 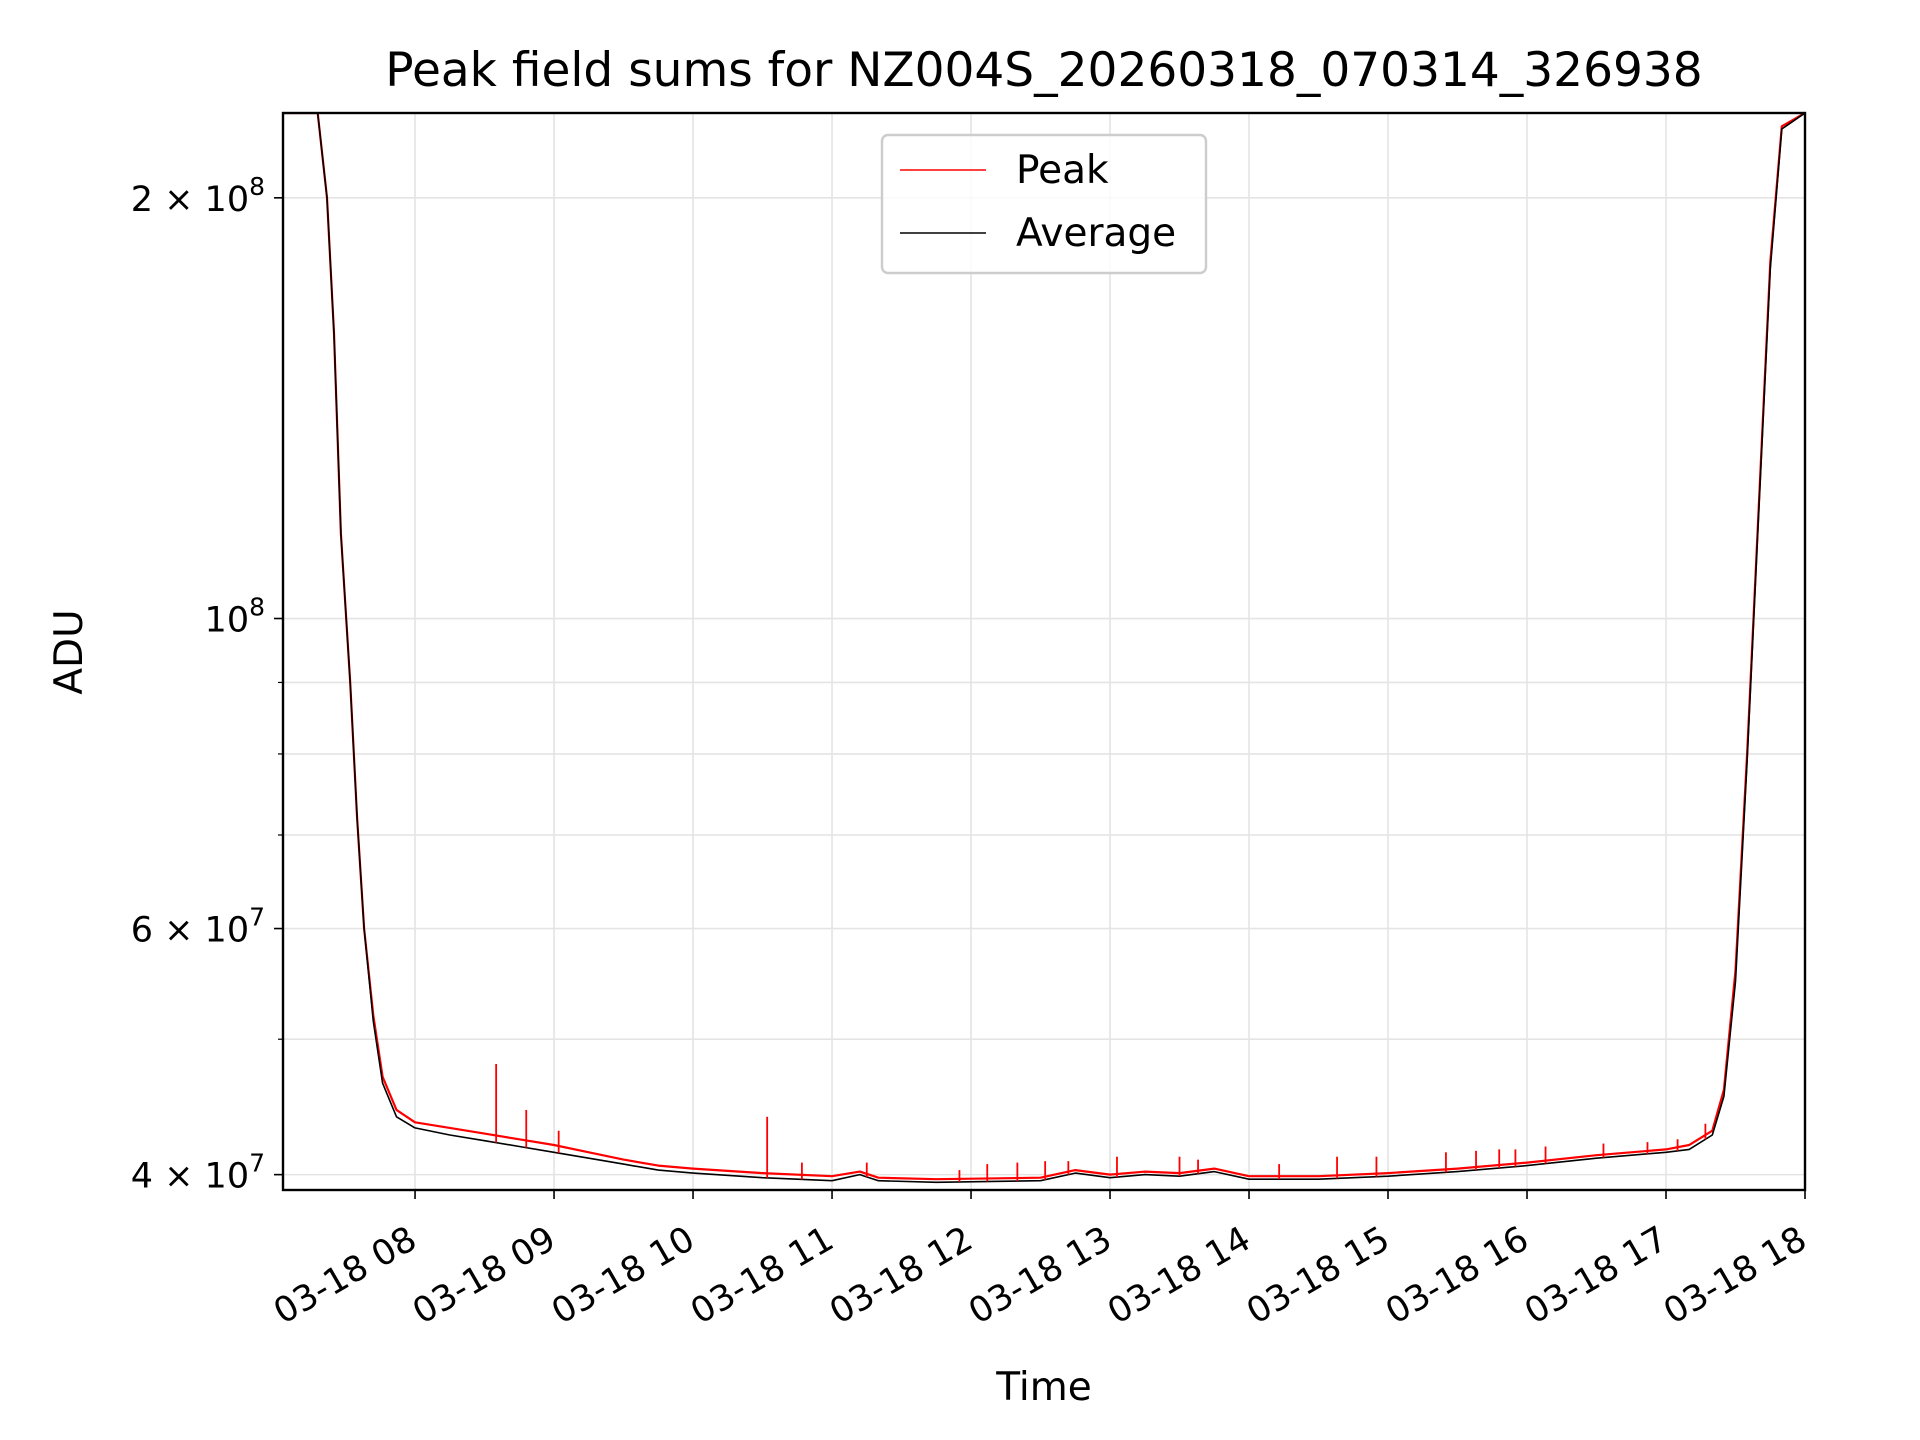 I want to click on x-axis-label: Time, so click(x=1043, y=1387).